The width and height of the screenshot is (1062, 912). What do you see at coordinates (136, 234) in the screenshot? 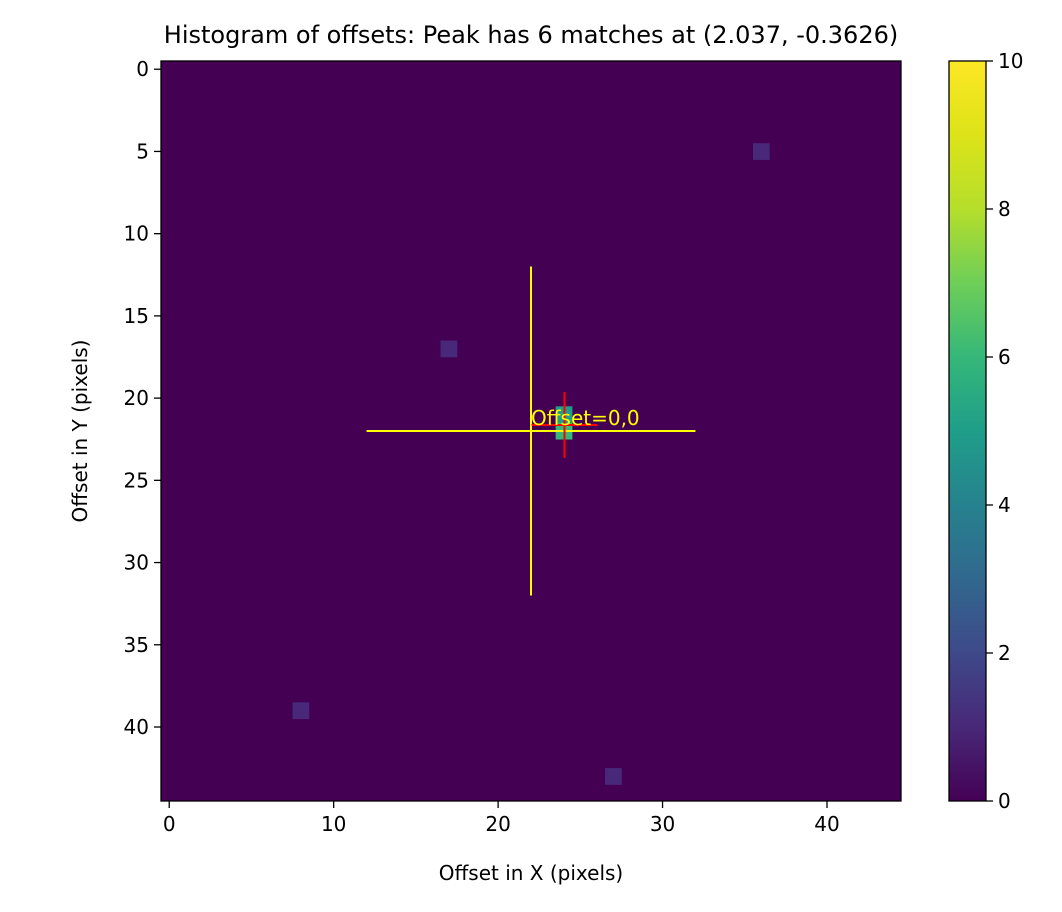
I see `y-tick-label: 10` at bounding box center [136, 234].